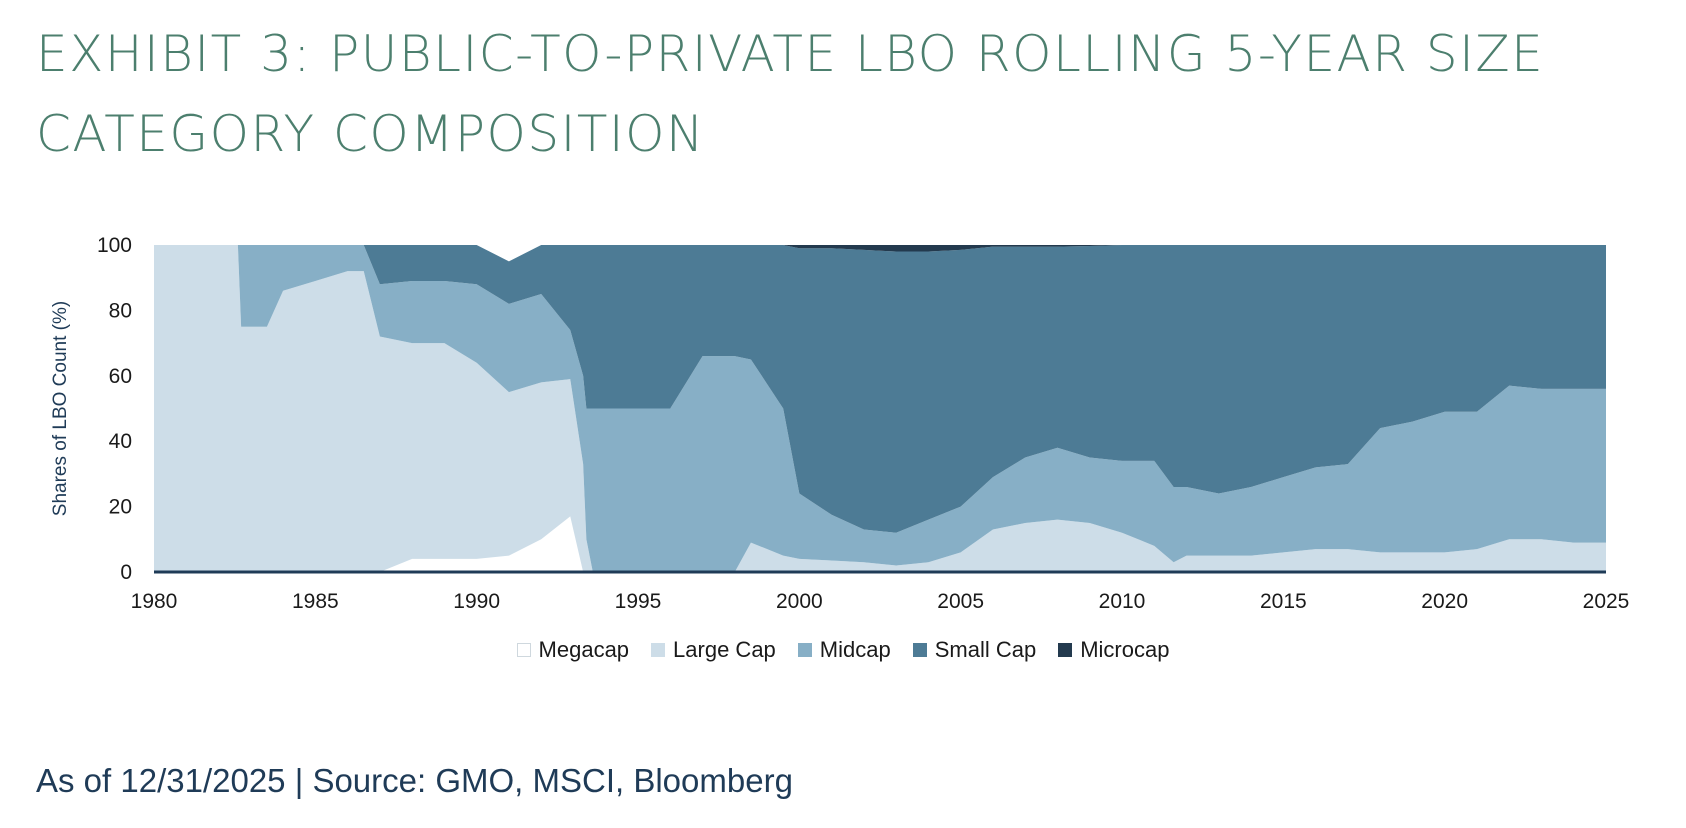  Describe the element at coordinates (584, 649) in the screenshot. I see `legend-label: Megacap` at that location.